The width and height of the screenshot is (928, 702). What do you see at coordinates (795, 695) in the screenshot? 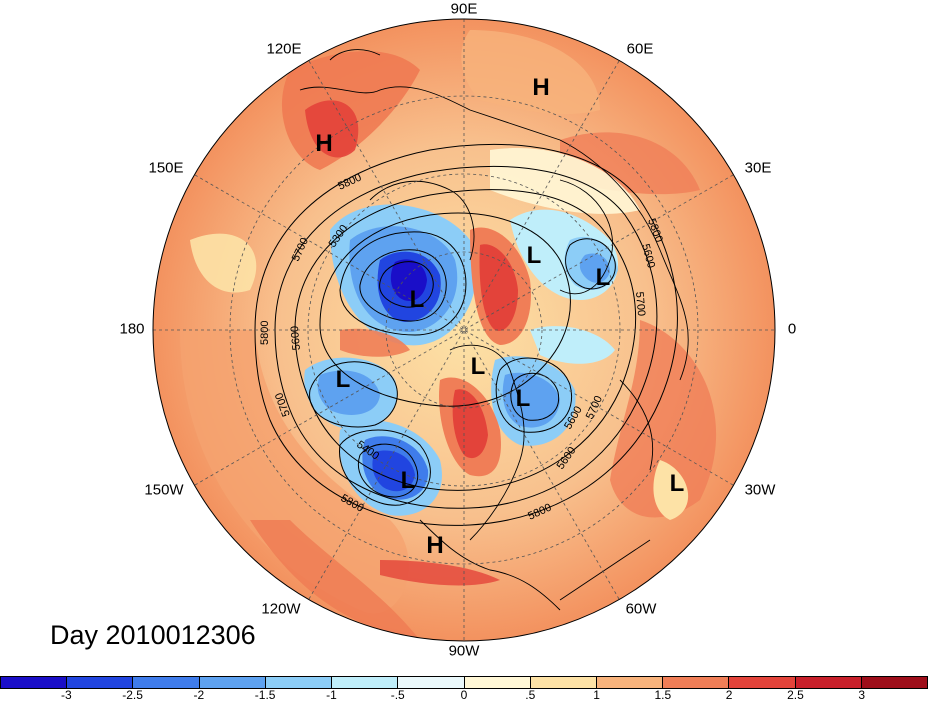
I see `colorbar-tick-label: 2.5` at bounding box center [795, 695].